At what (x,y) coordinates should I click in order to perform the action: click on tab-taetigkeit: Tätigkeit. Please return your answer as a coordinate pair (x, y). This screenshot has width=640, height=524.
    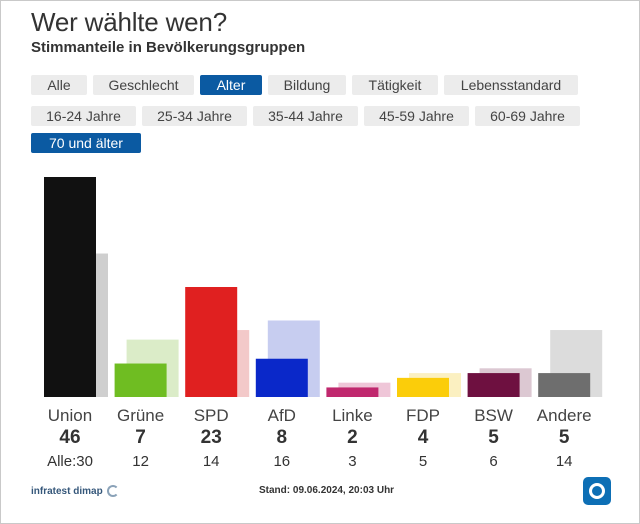
    Looking at the image, I should click on (395, 85).